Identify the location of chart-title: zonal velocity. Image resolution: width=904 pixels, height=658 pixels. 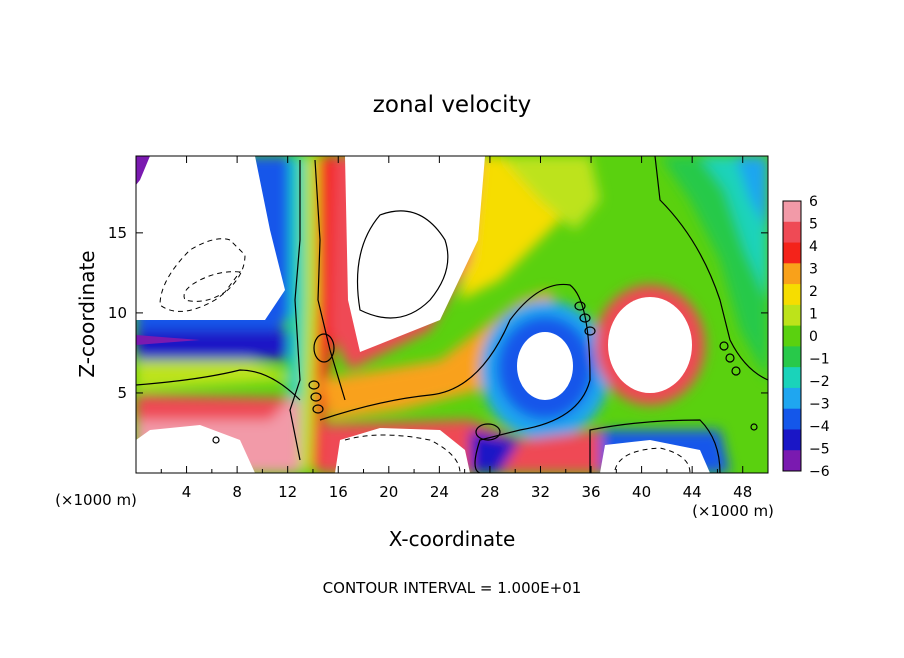
(452, 105).